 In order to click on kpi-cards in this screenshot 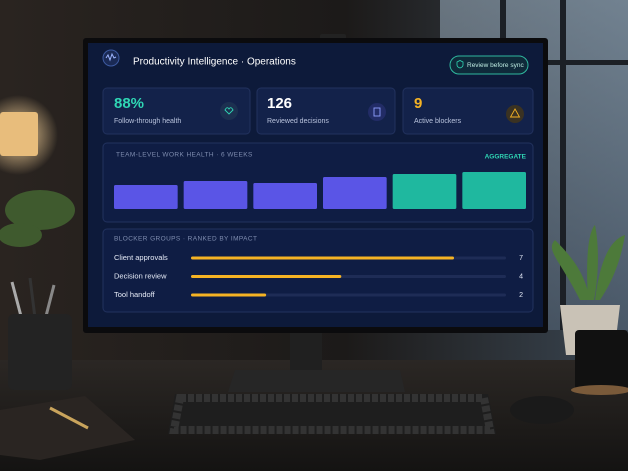, I will do `click(318, 111)`.